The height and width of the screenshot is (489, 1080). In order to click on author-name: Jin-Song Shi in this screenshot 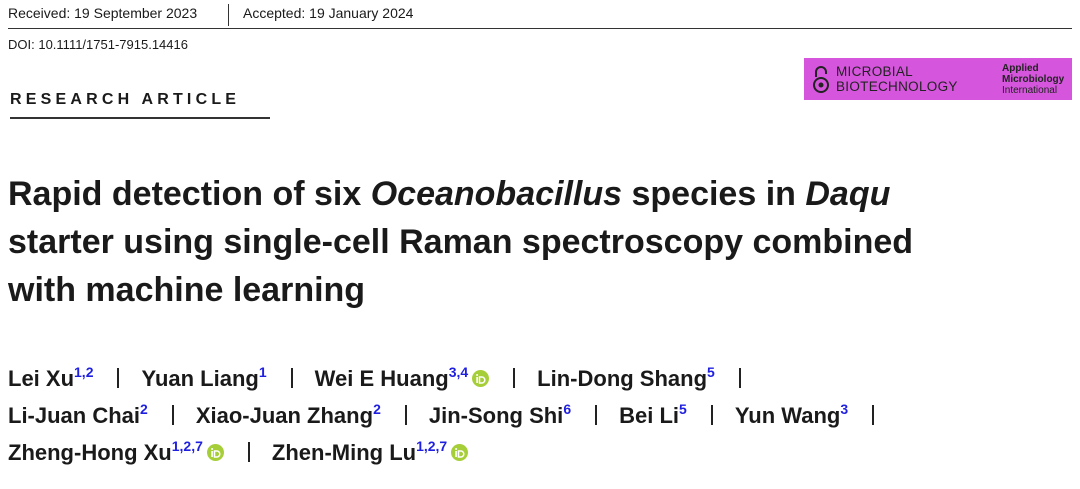, I will do `click(496, 415)`.